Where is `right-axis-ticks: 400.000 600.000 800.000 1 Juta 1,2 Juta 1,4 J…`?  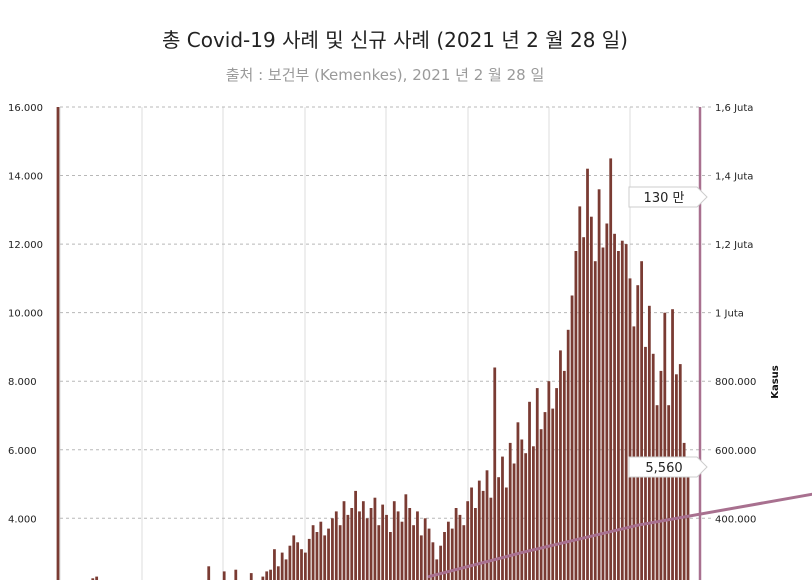 right-axis-ticks: 400.000 600.000 800.000 1 Juta 1,2 Juta 1,4 J… is located at coordinates (735, 314).